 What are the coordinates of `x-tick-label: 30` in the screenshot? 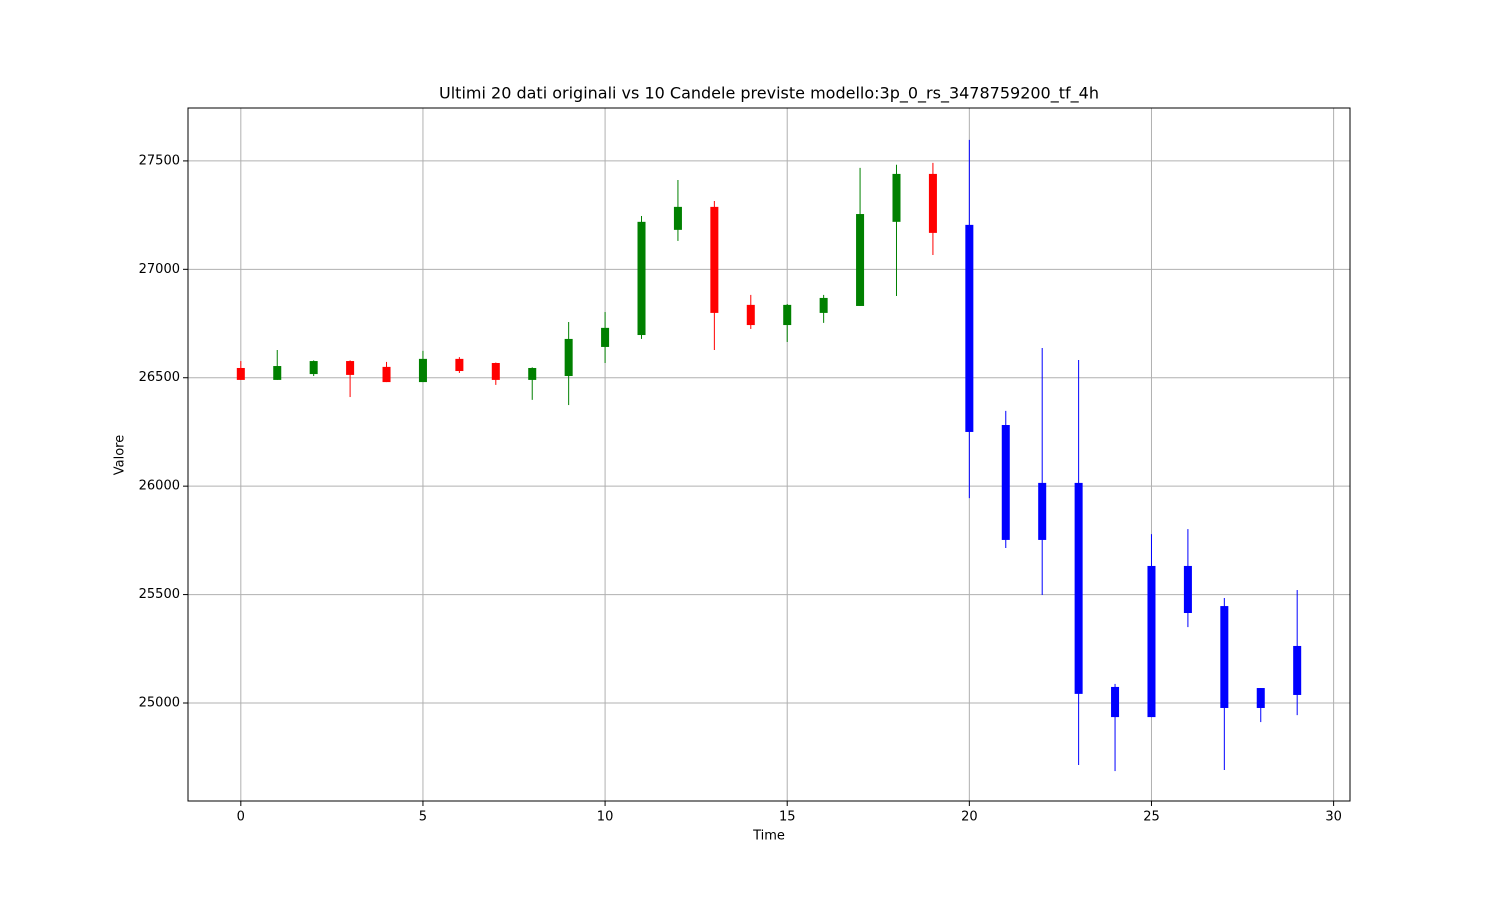 It's located at (1333, 817).